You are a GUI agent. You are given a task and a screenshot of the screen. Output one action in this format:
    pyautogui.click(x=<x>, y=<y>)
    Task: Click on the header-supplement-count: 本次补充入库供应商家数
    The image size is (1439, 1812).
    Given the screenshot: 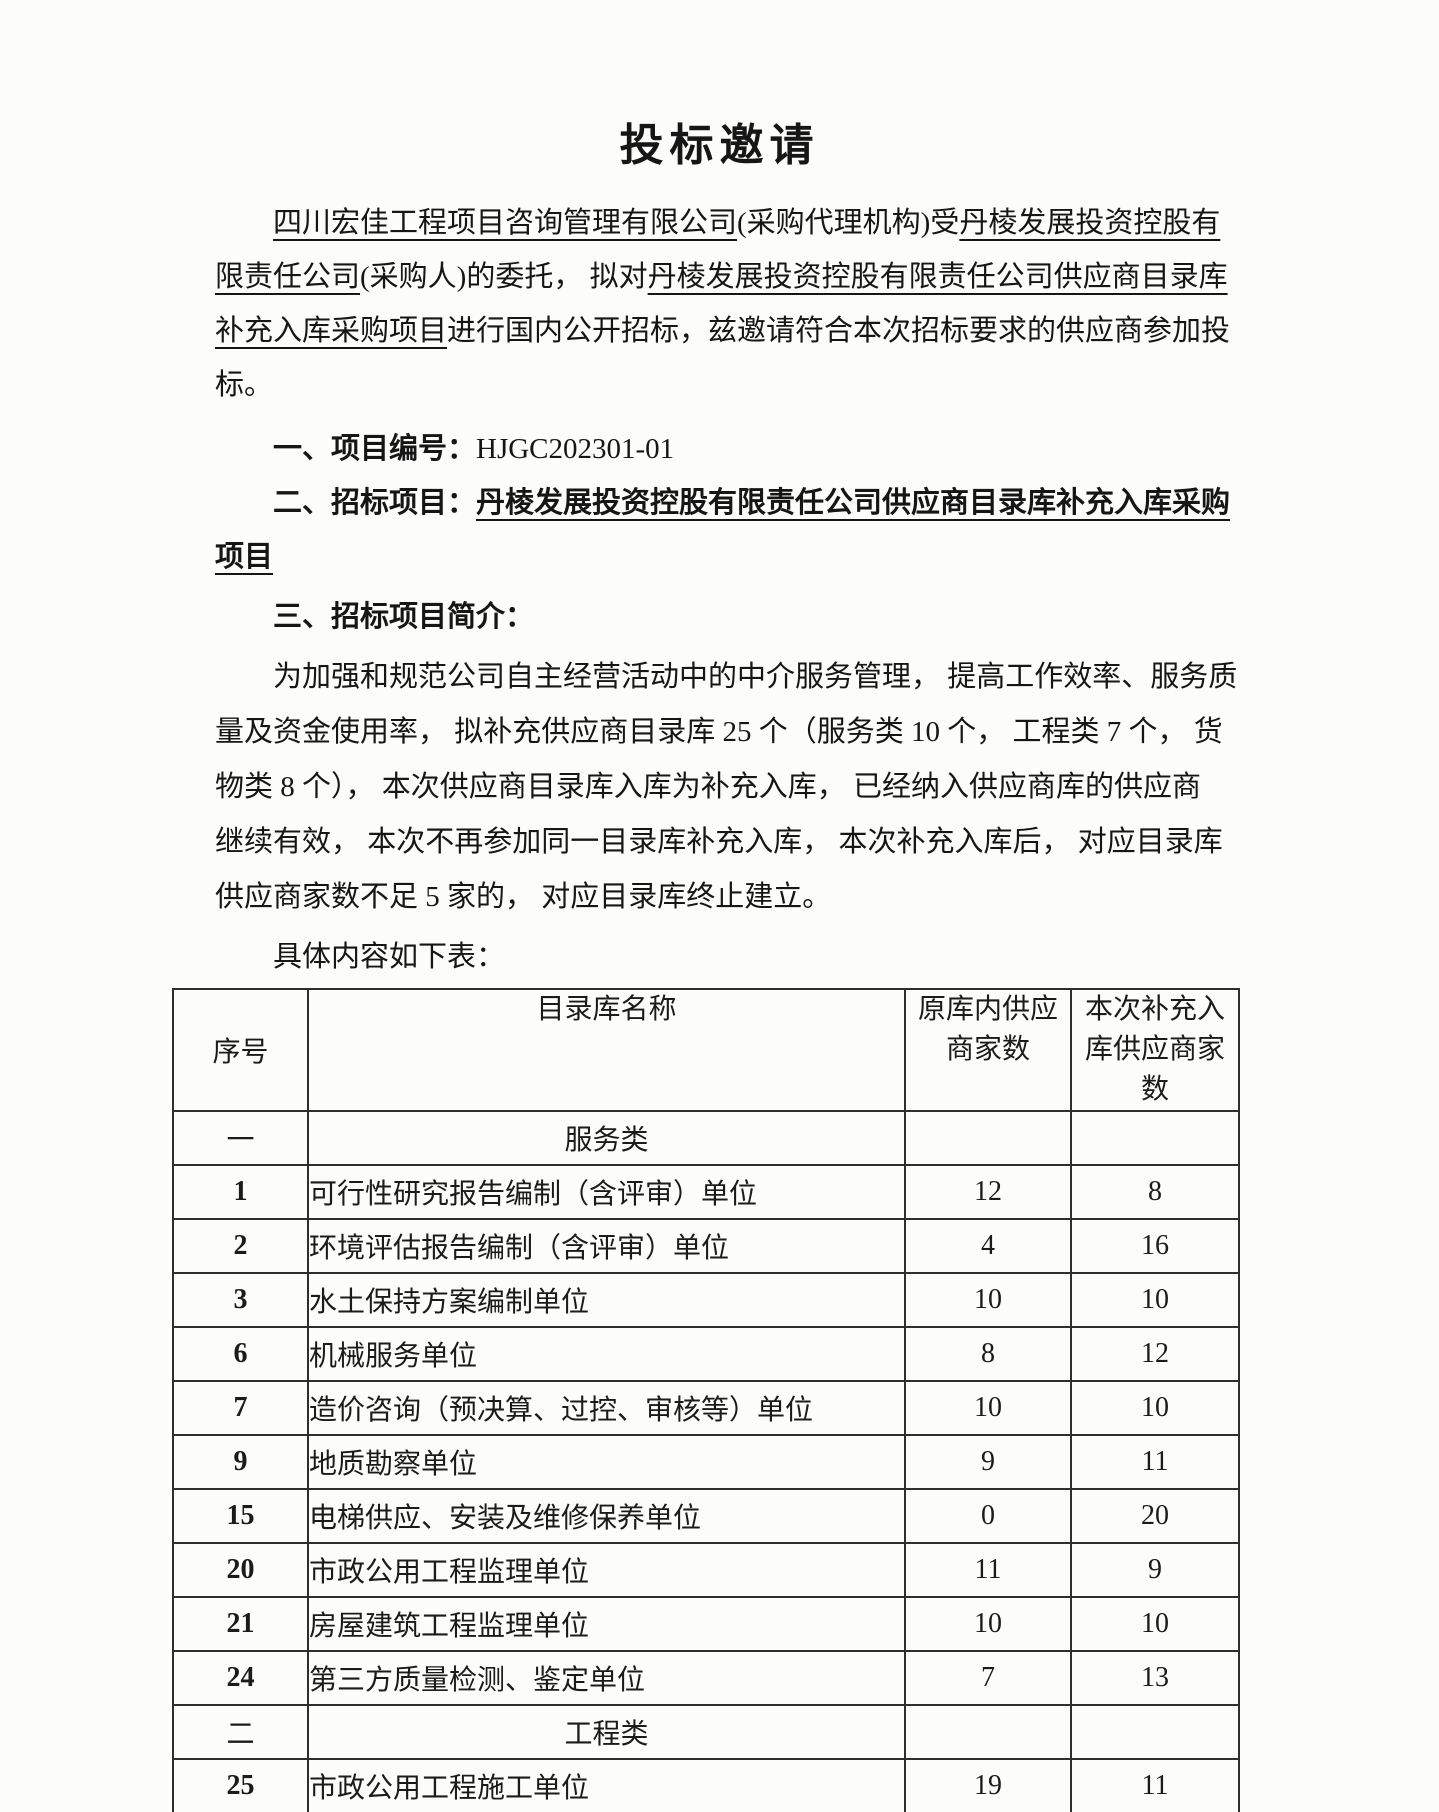 What is the action you would take?
    pyautogui.click(x=1155, y=1050)
    